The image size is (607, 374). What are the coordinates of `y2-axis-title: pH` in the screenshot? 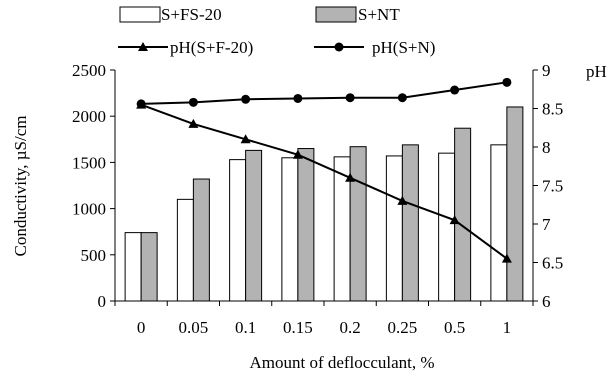 It's located at (596, 71).